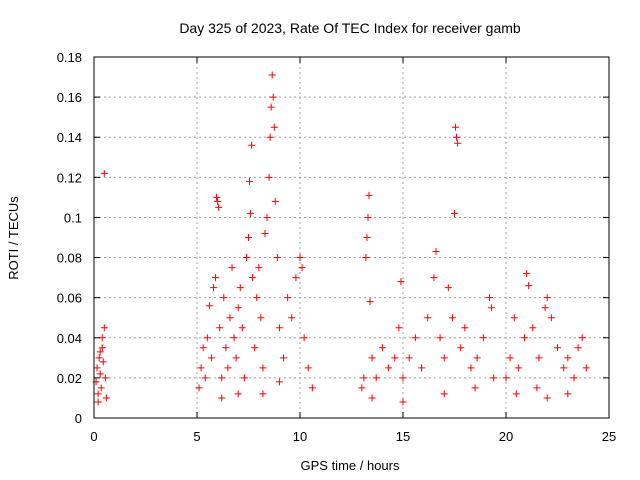 The height and width of the screenshot is (480, 640). I want to click on x-tick-label: 10, so click(300, 436).